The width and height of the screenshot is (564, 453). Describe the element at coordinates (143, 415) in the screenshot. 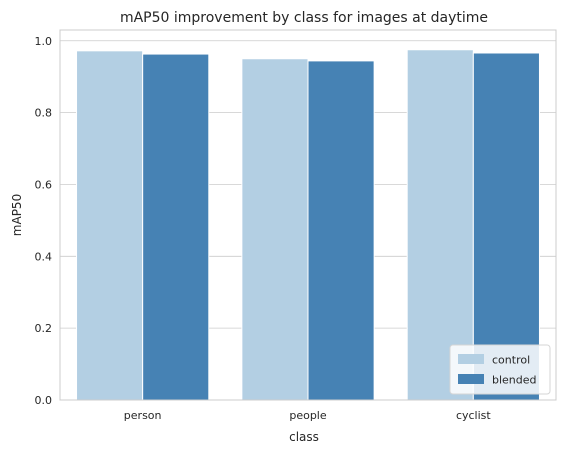

I see `x-tick-label: person` at that location.